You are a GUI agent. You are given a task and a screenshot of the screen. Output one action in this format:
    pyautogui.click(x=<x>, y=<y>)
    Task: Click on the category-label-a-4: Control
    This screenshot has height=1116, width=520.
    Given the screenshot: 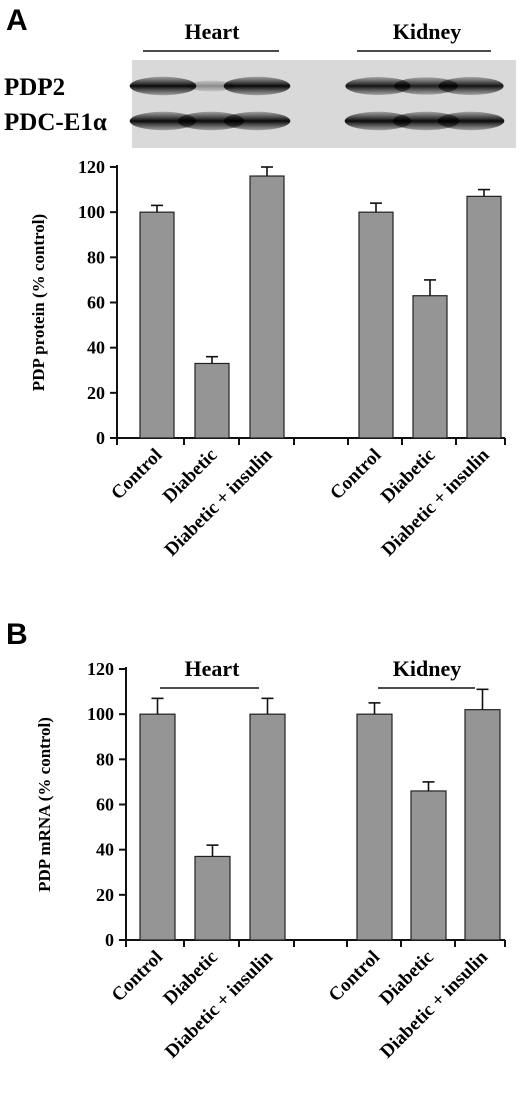 What is the action you would take?
    pyautogui.click(x=355, y=474)
    